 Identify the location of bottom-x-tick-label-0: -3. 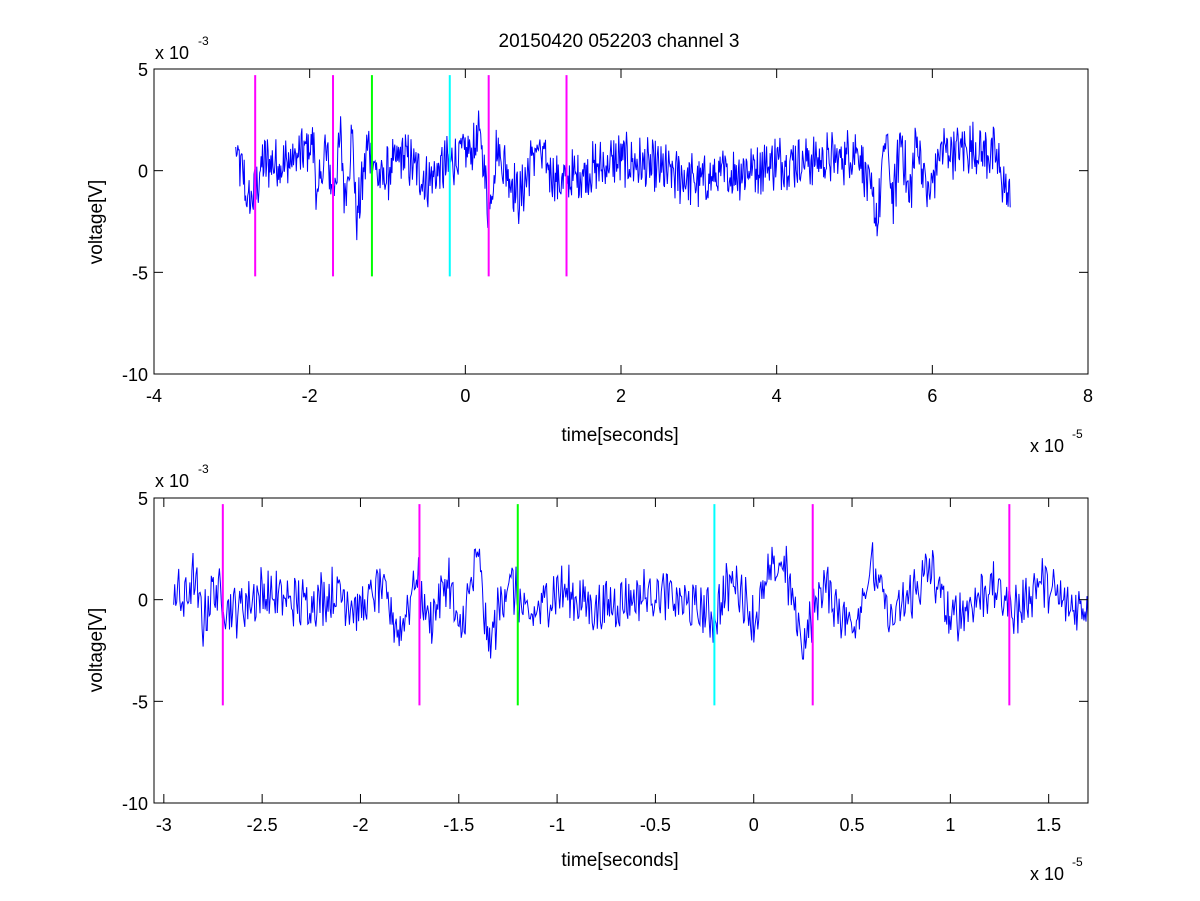
(164, 825).